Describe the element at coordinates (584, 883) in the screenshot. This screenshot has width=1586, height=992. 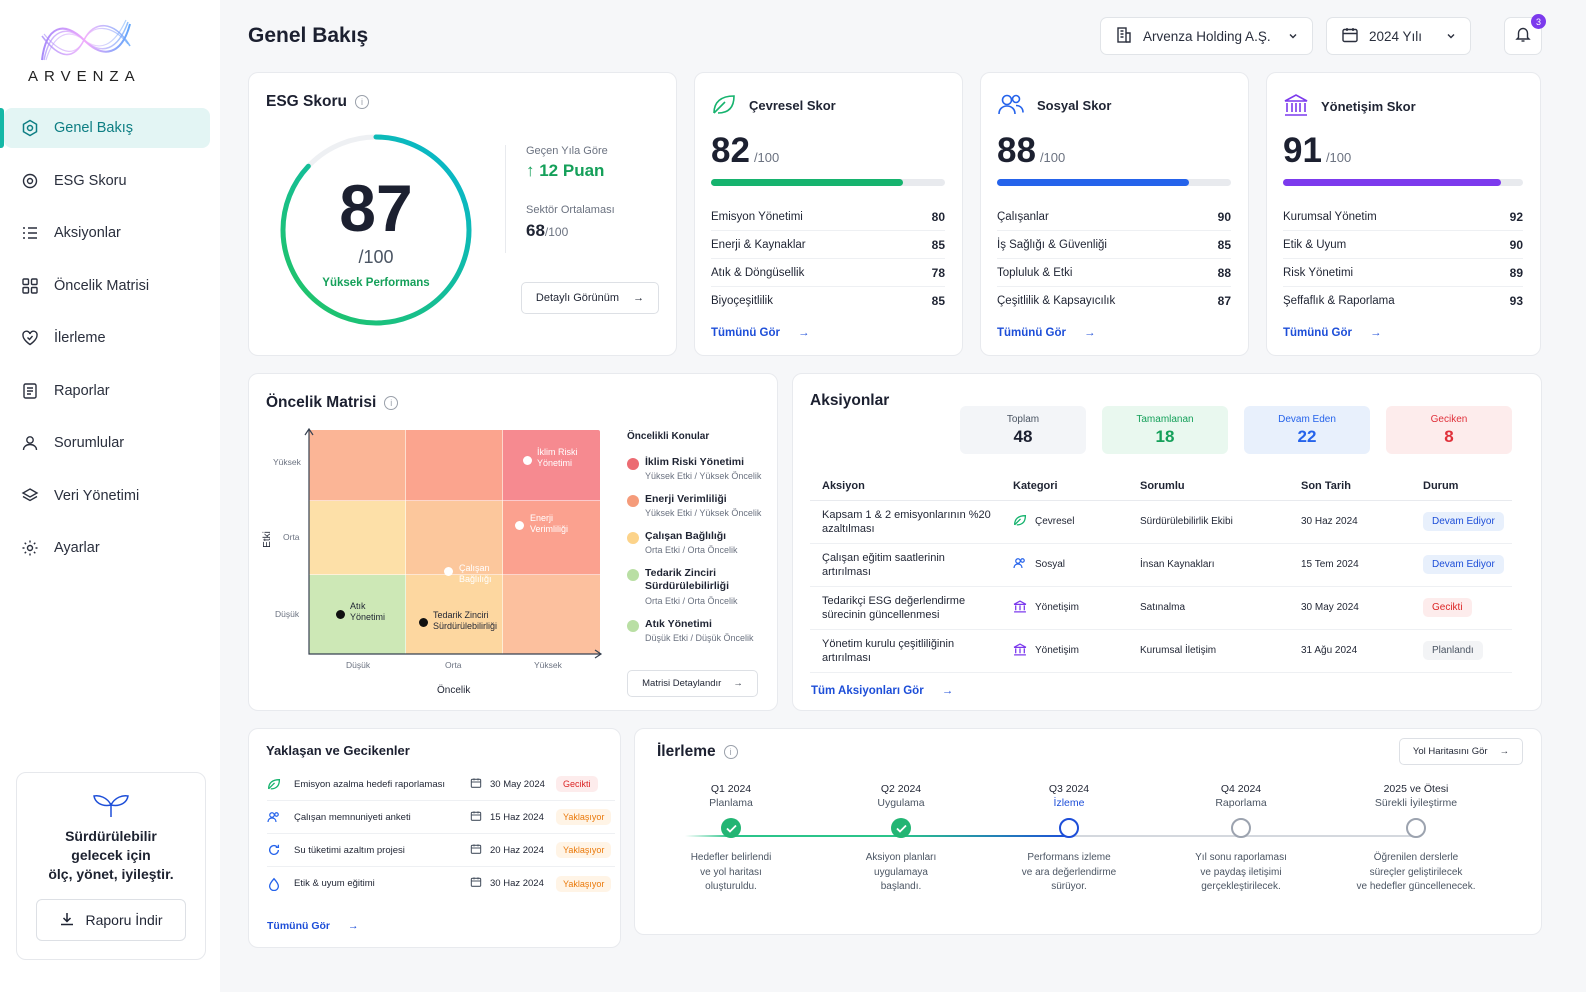
I see `status-badge: Yaklaşıyor` at that location.